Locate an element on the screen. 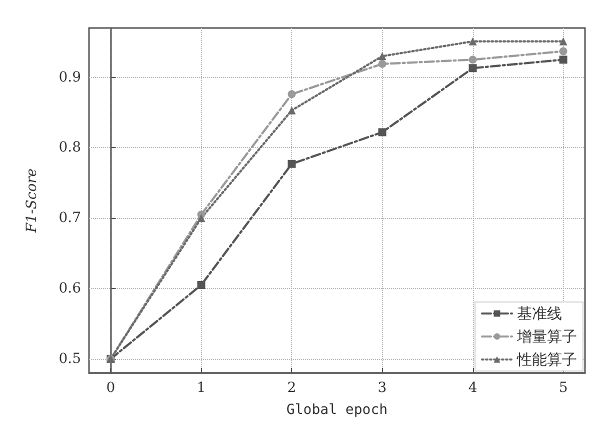 The height and width of the screenshot is (423, 611). x-tick-label: 3 is located at coordinates (382, 388).